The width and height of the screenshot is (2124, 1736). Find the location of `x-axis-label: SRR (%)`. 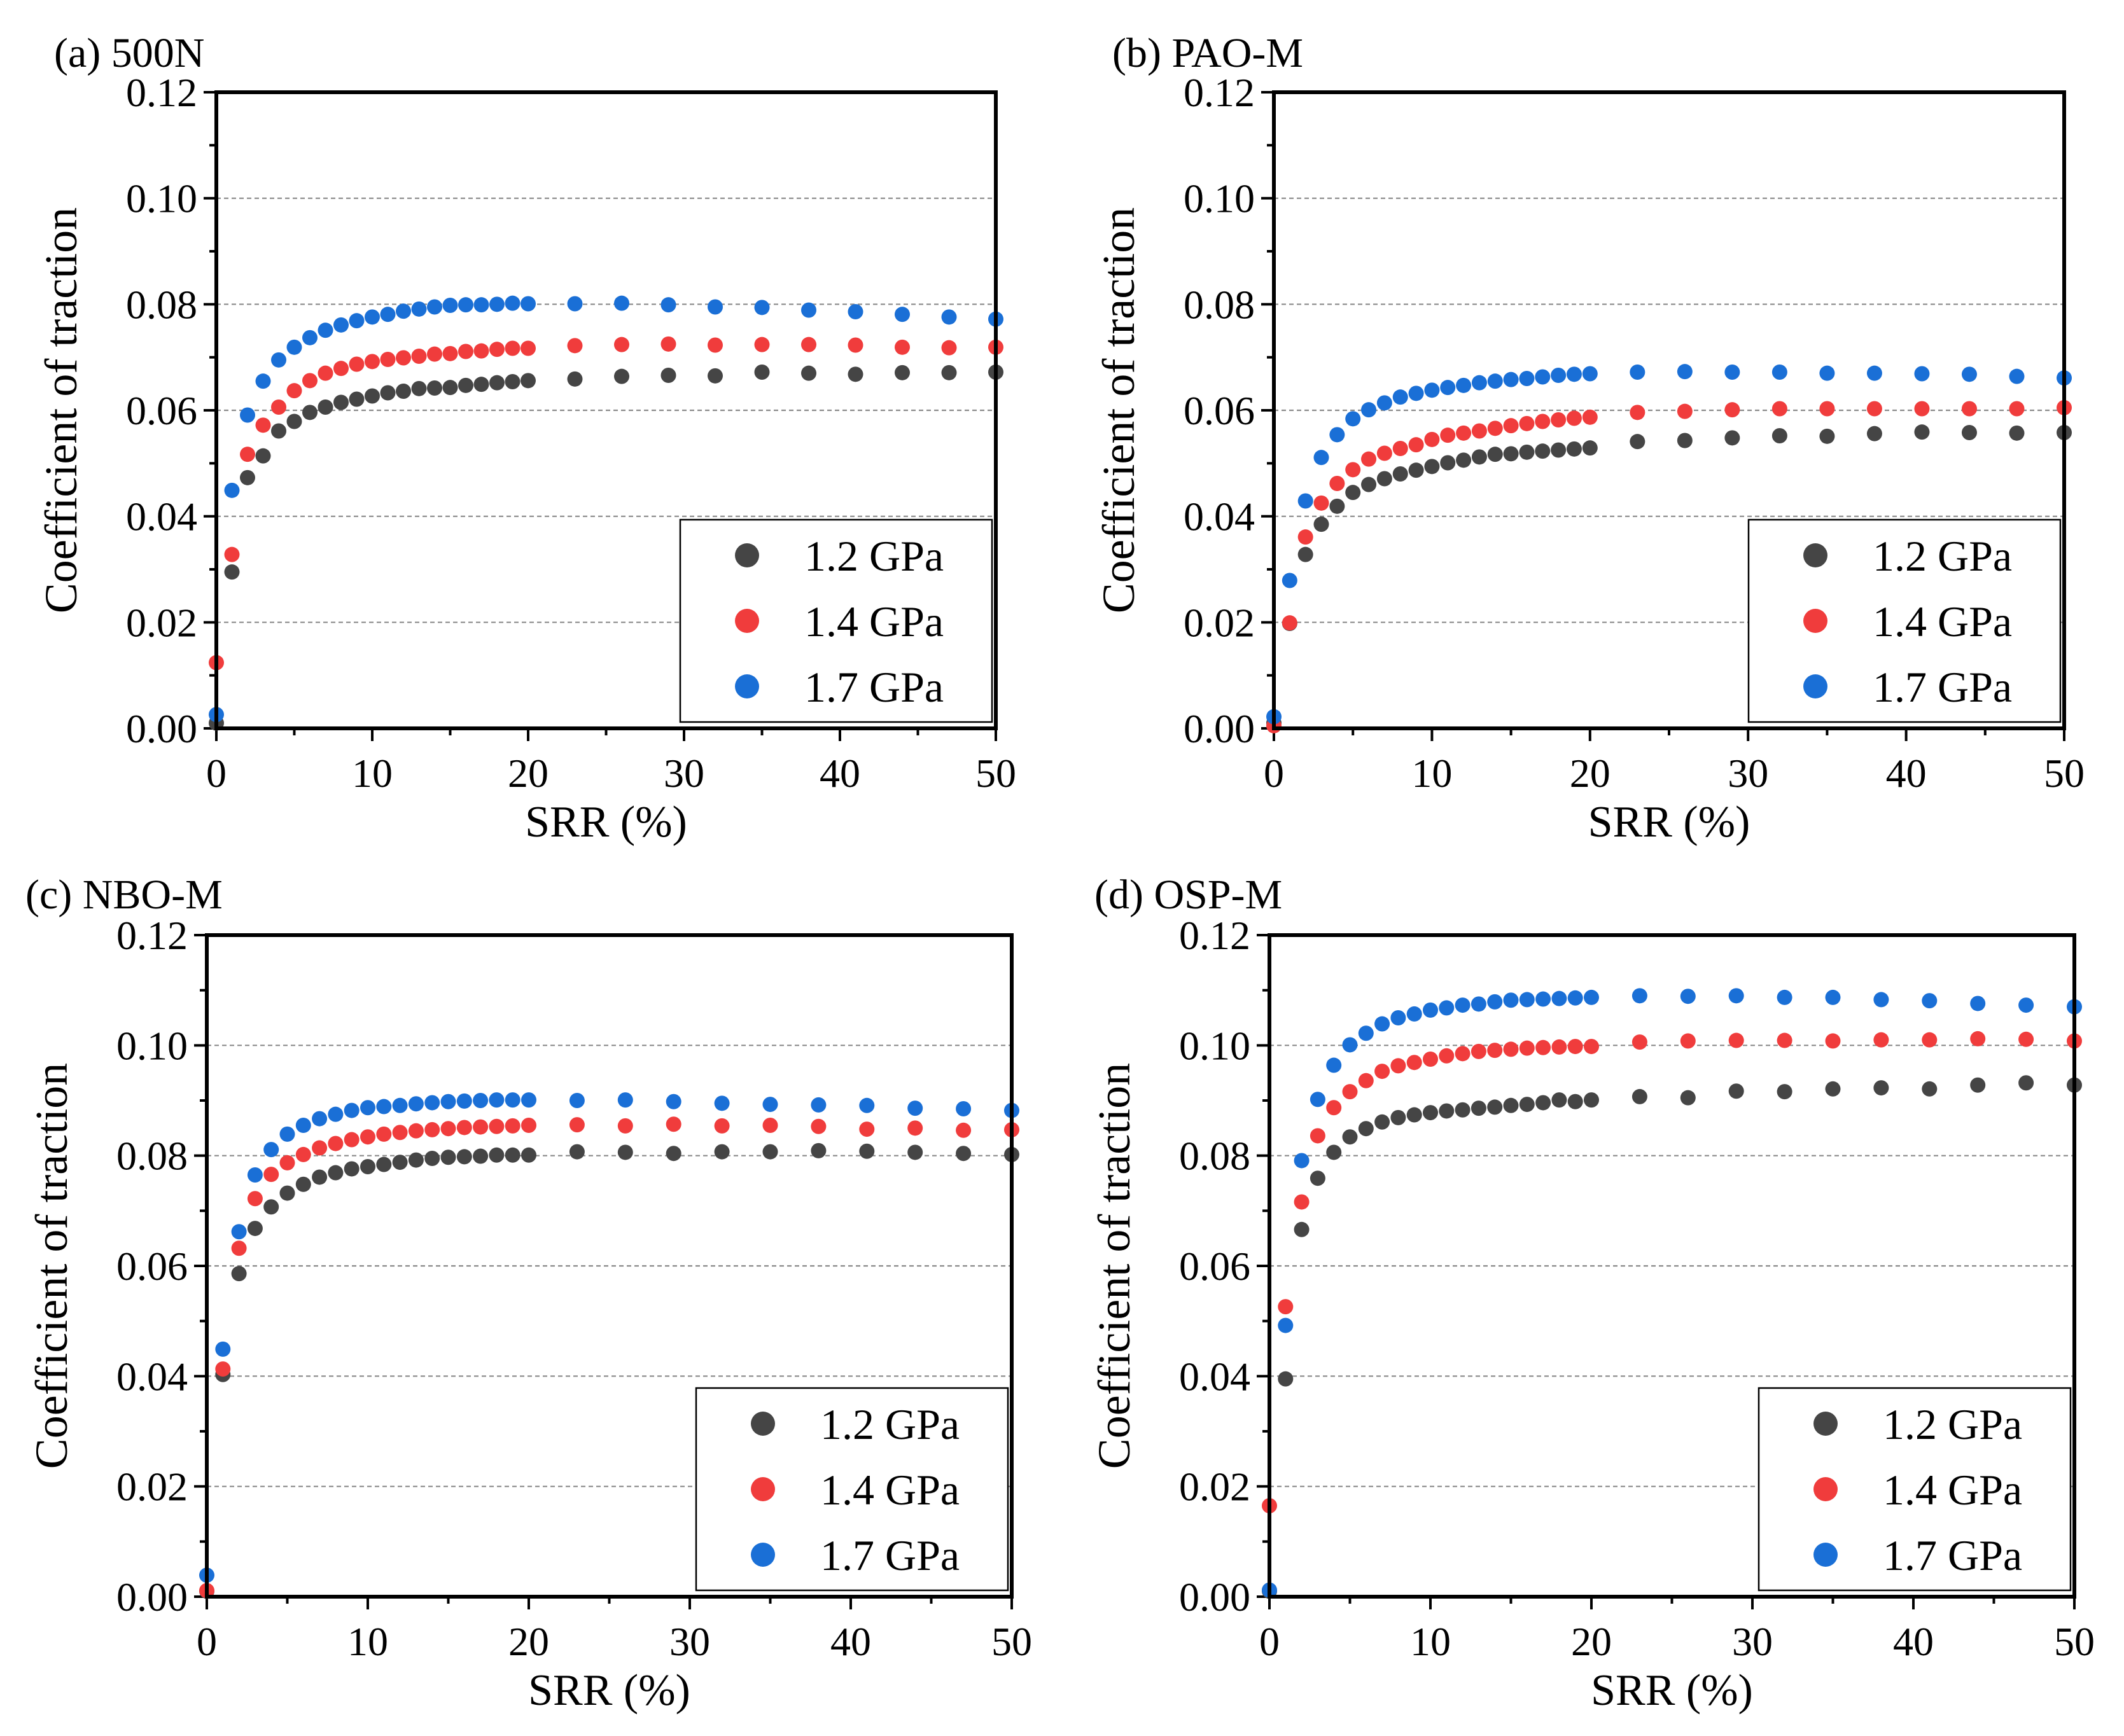

x-axis-label: SRR (%) is located at coordinates (609, 1690).